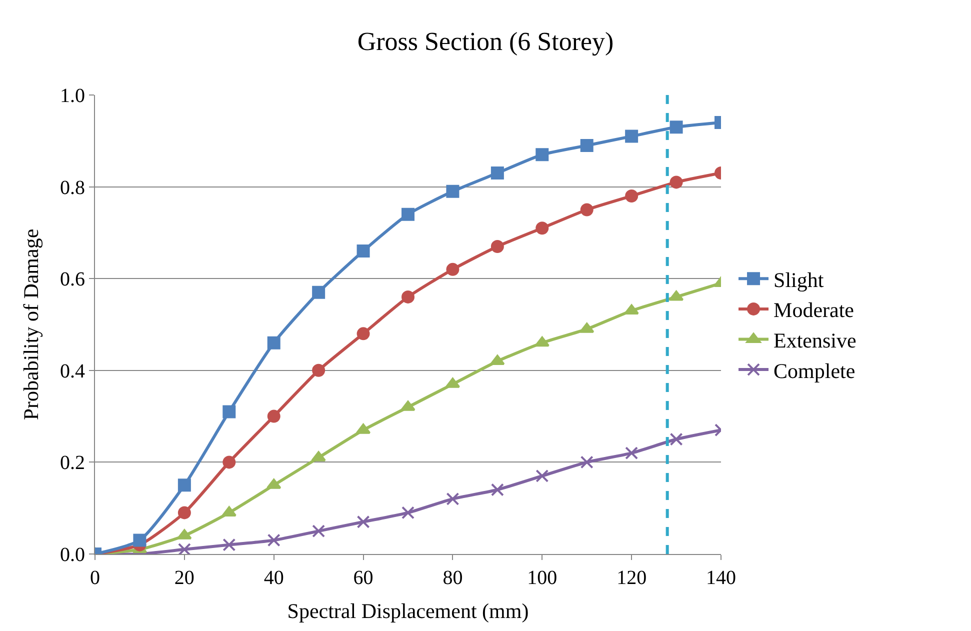 This screenshot has height=631, width=971. What do you see at coordinates (184, 578) in the screenshot?
I see `x-tick-label: 20` at bounding box center [184, 578].